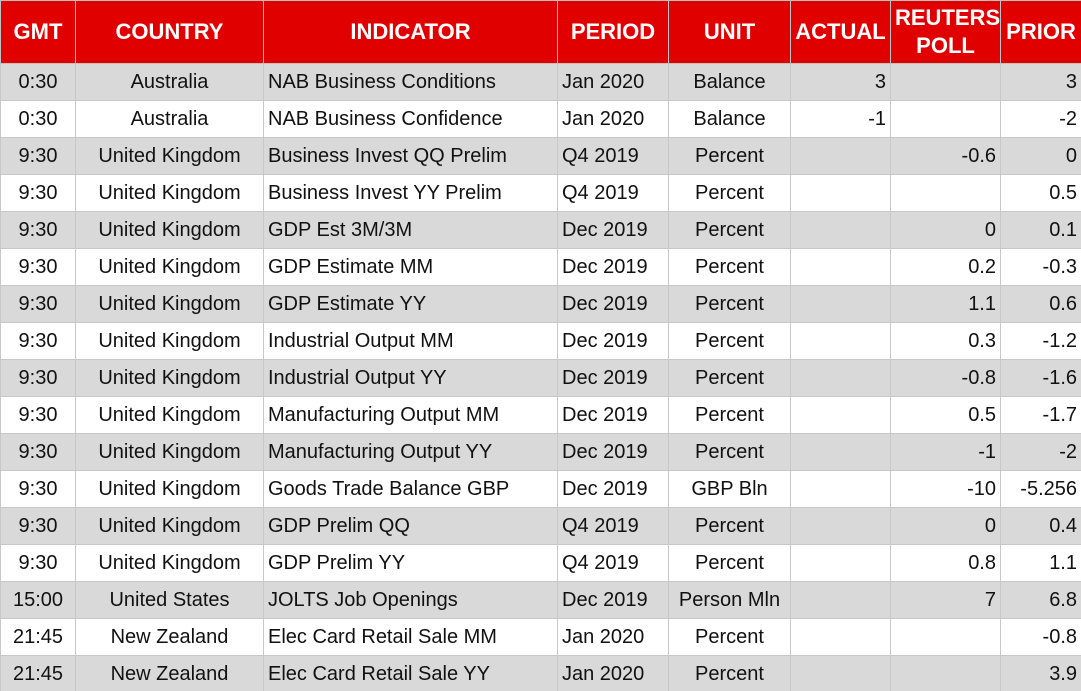  Describe the element at coordinates (945, 156) in the screenshot. I see `reuters-poll-cell: -0.6` at that location.